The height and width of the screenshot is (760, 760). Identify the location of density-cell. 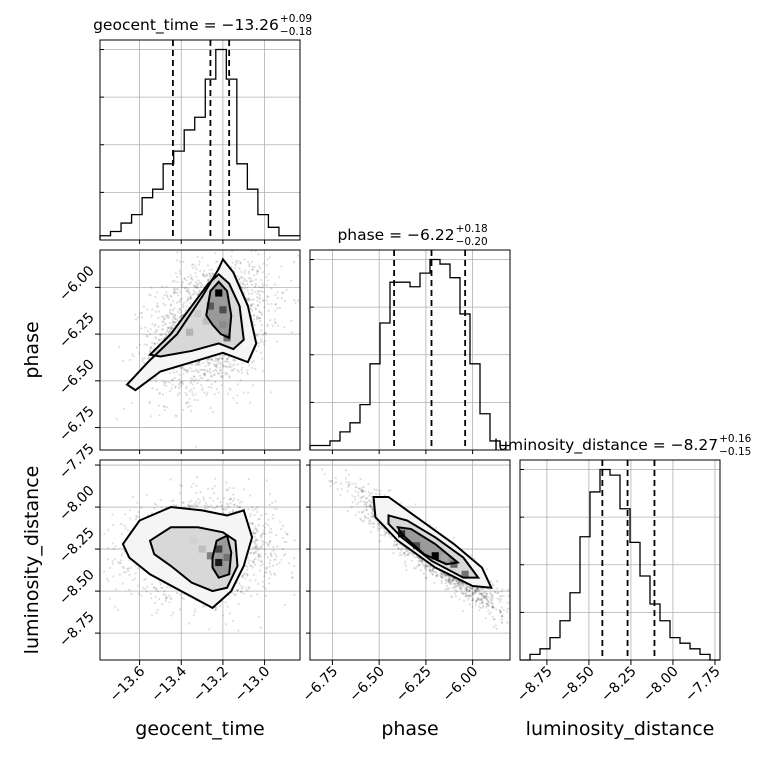
(194, 541).